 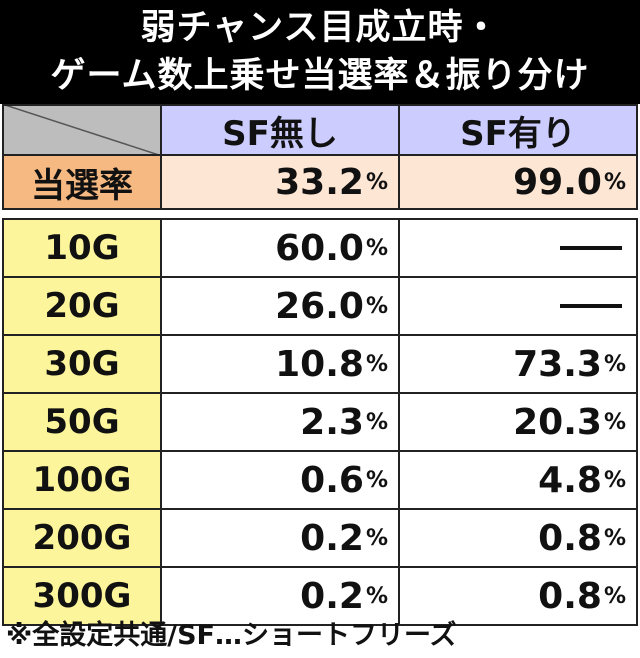 I want to click on value-sf-none: 2.3%, so click(x=280, y=422).